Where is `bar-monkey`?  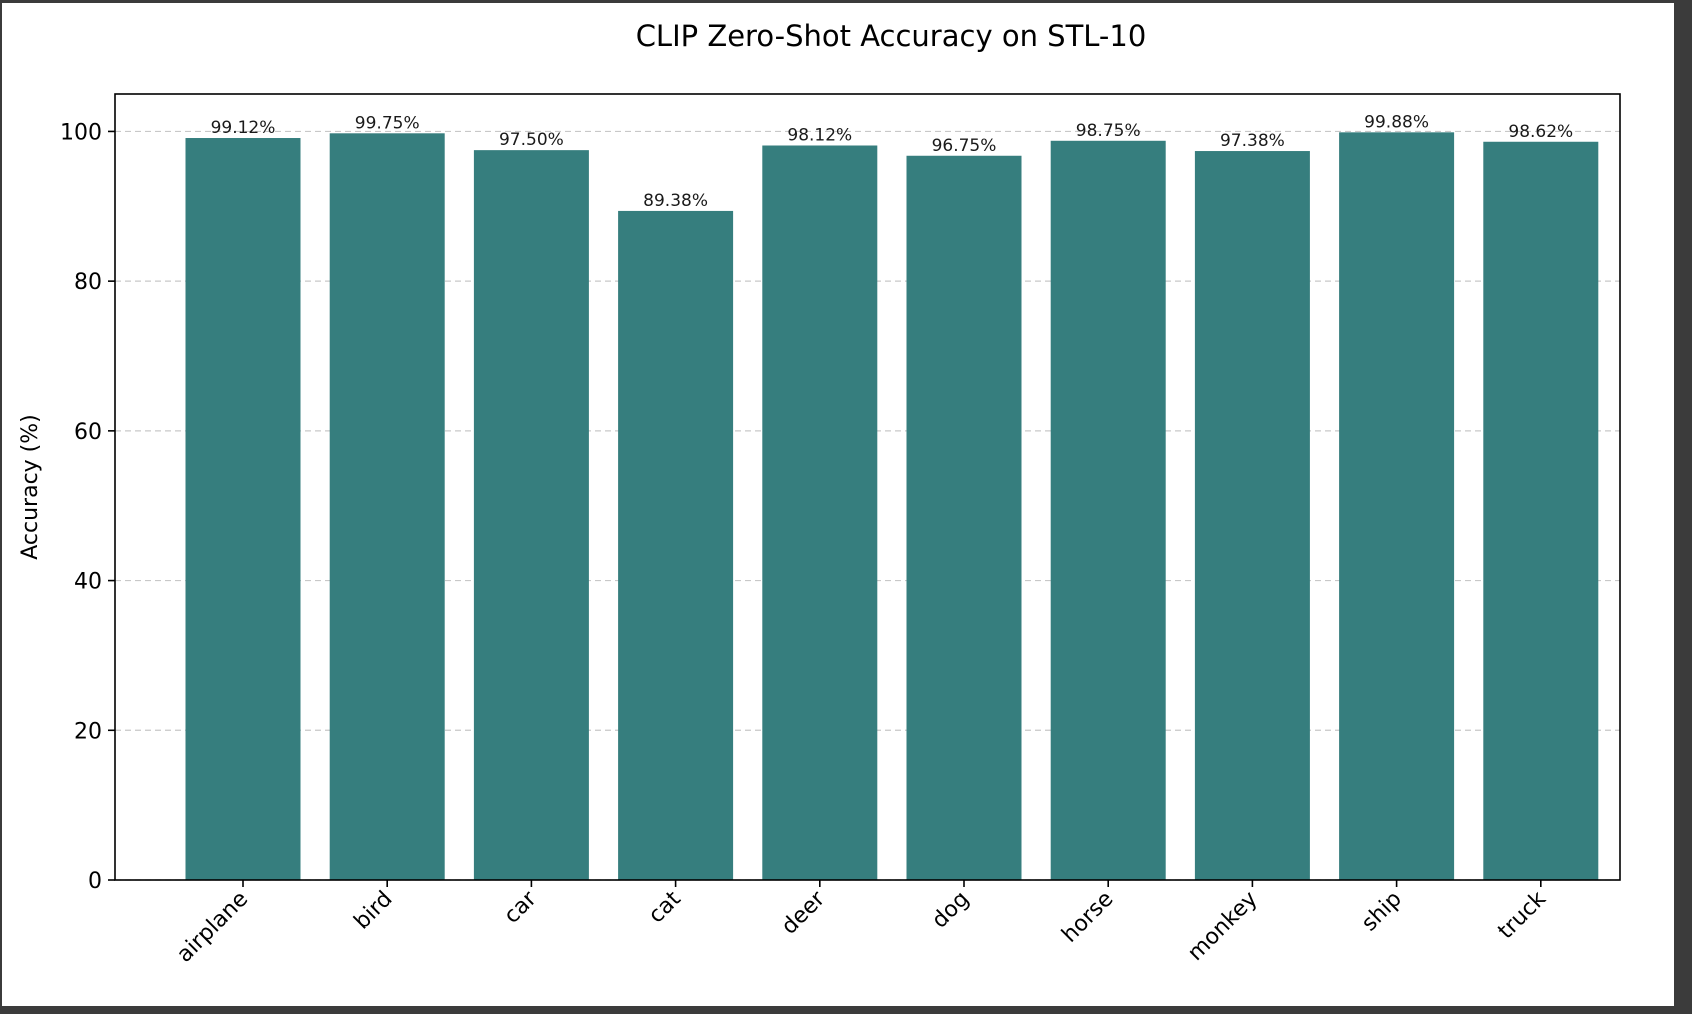
bar-monkey is located at coordinates (1252, 515).